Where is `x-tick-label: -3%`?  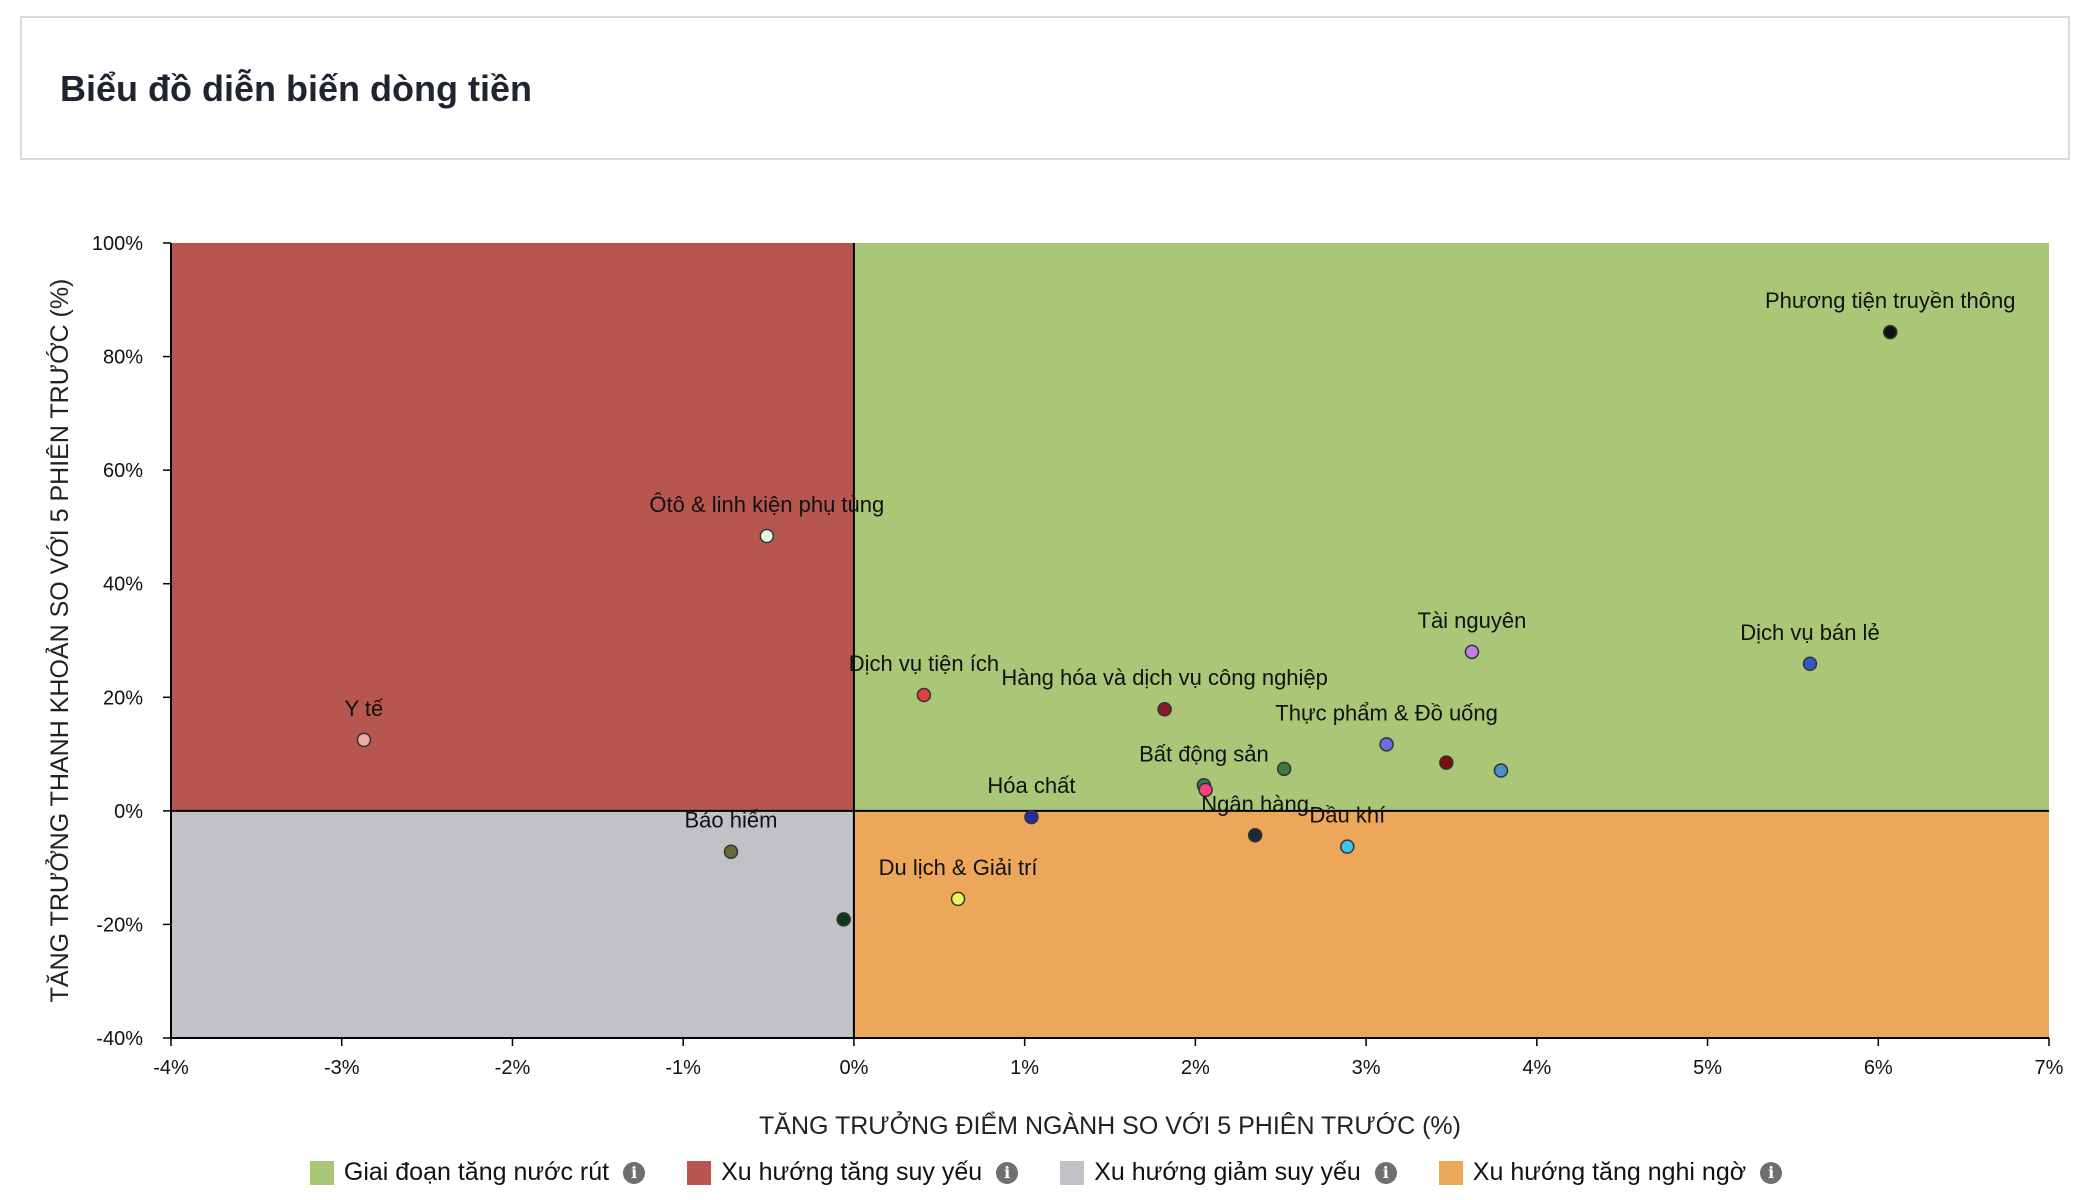
x-tick-label: -3% is located at coordinates (342, 1068).